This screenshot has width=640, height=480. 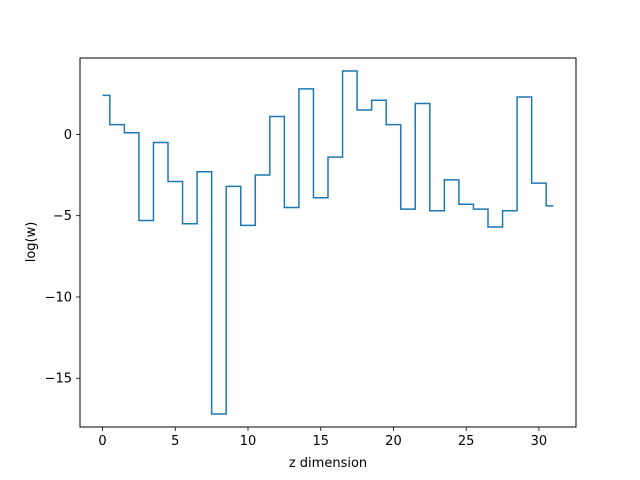 I want to click on y-axis-ticks: −15 −10 −5 0, so click(x=62, y=257).